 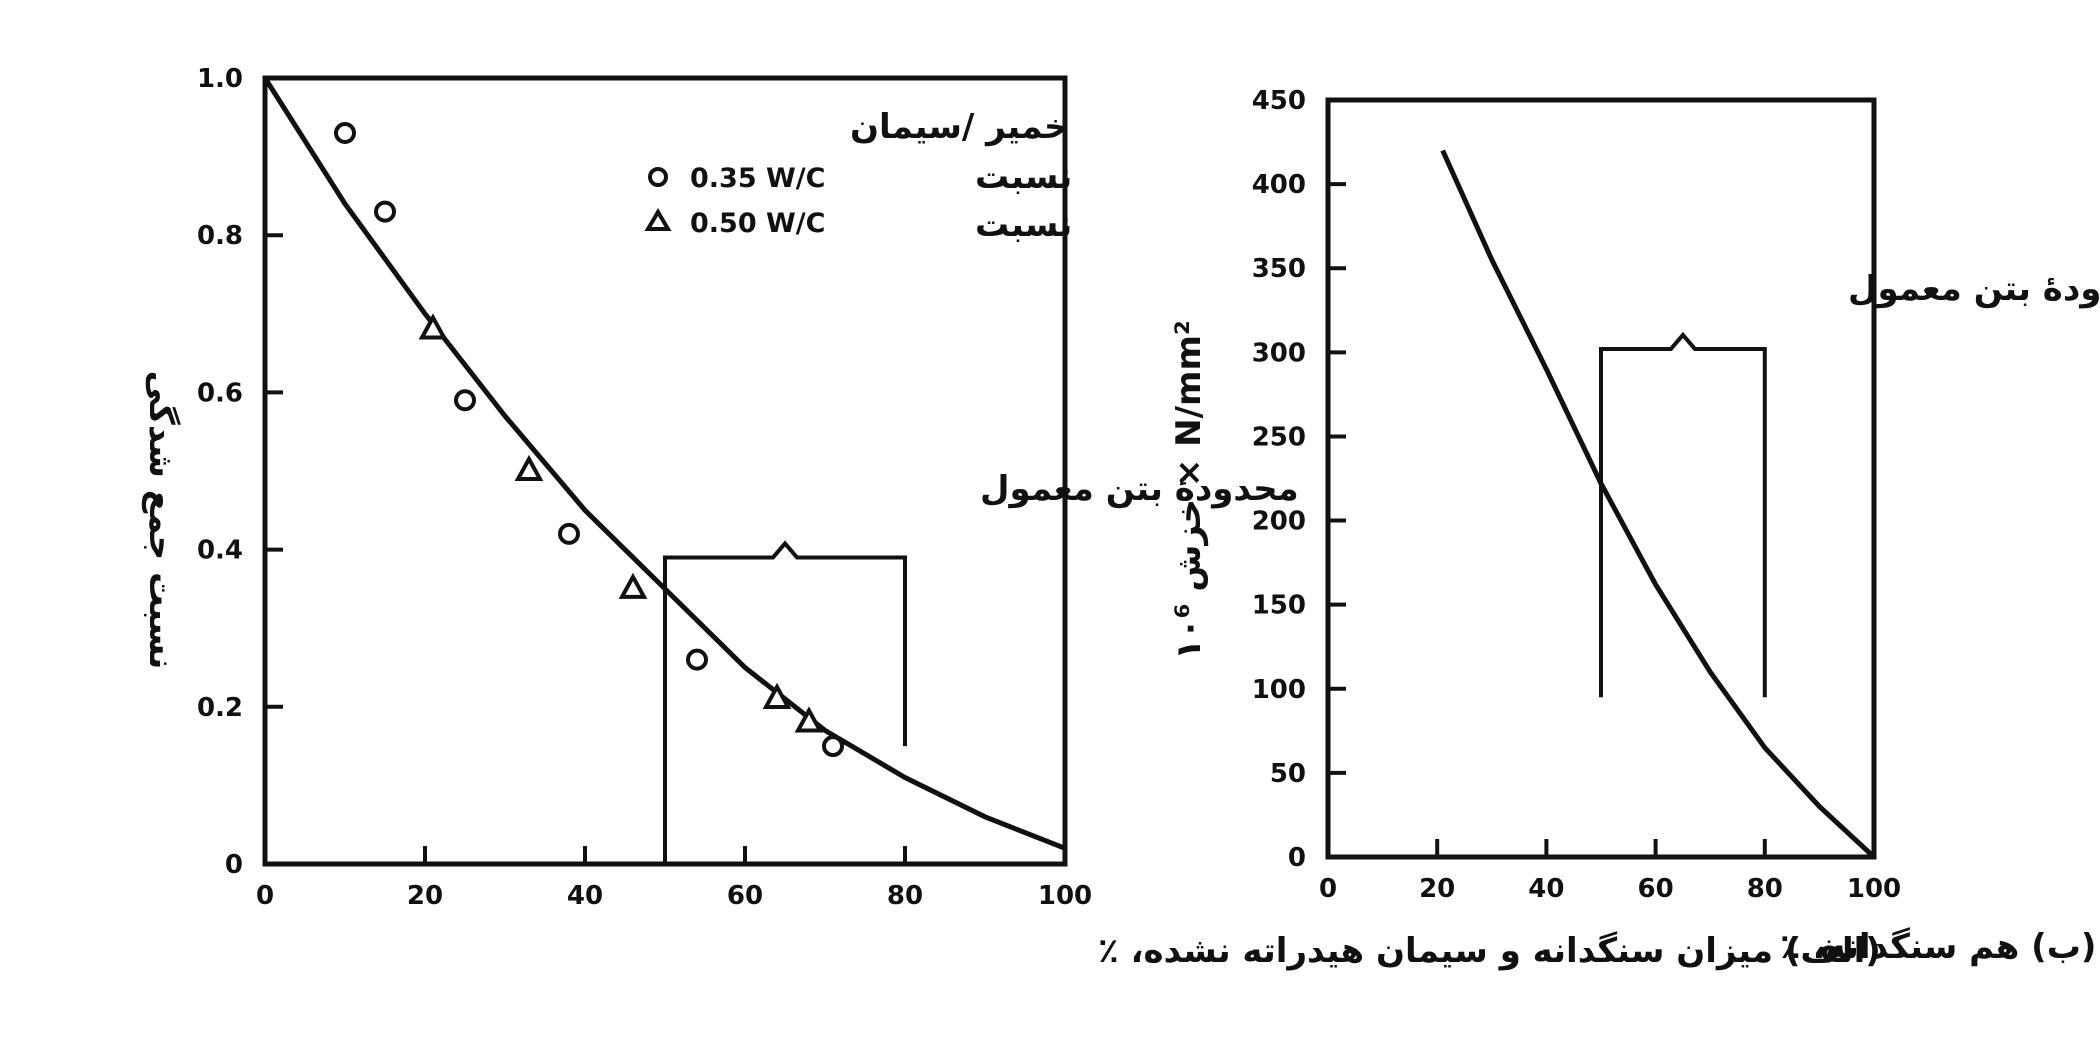 What do you see at coordinates (220, 393) in the screenshot?
I see `y-tick-label: 0.6` at bounding box center [220, 393].